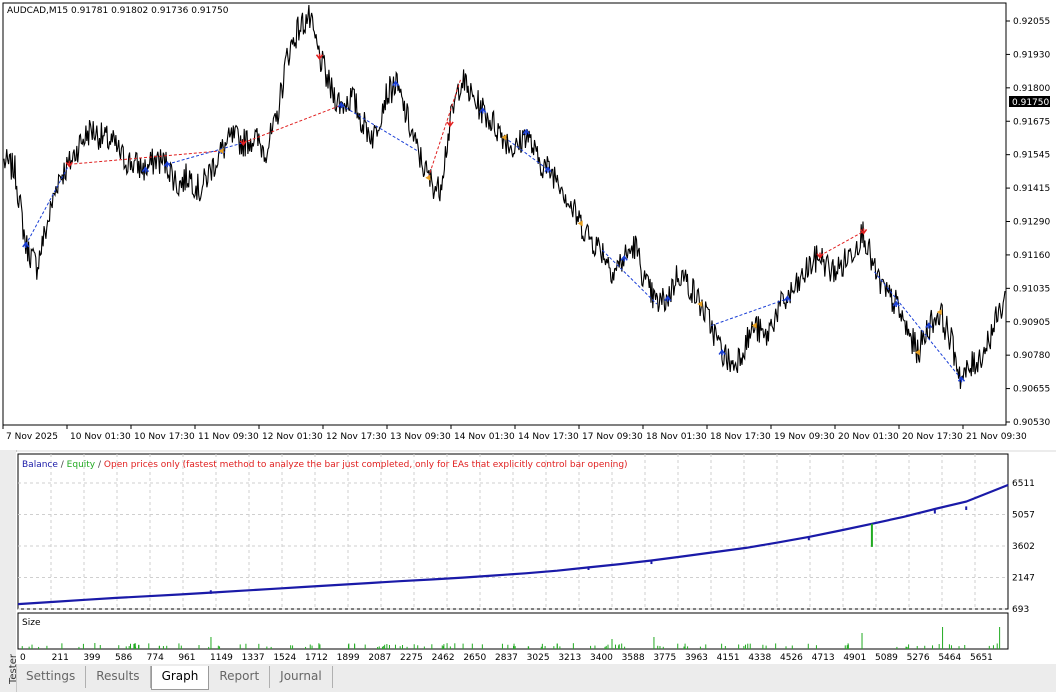 The width and height of the screenshot is (1056, 692). Describe the element at coordinates (240, 677) in the screenshot. I see `tab-report: Report` at that location.